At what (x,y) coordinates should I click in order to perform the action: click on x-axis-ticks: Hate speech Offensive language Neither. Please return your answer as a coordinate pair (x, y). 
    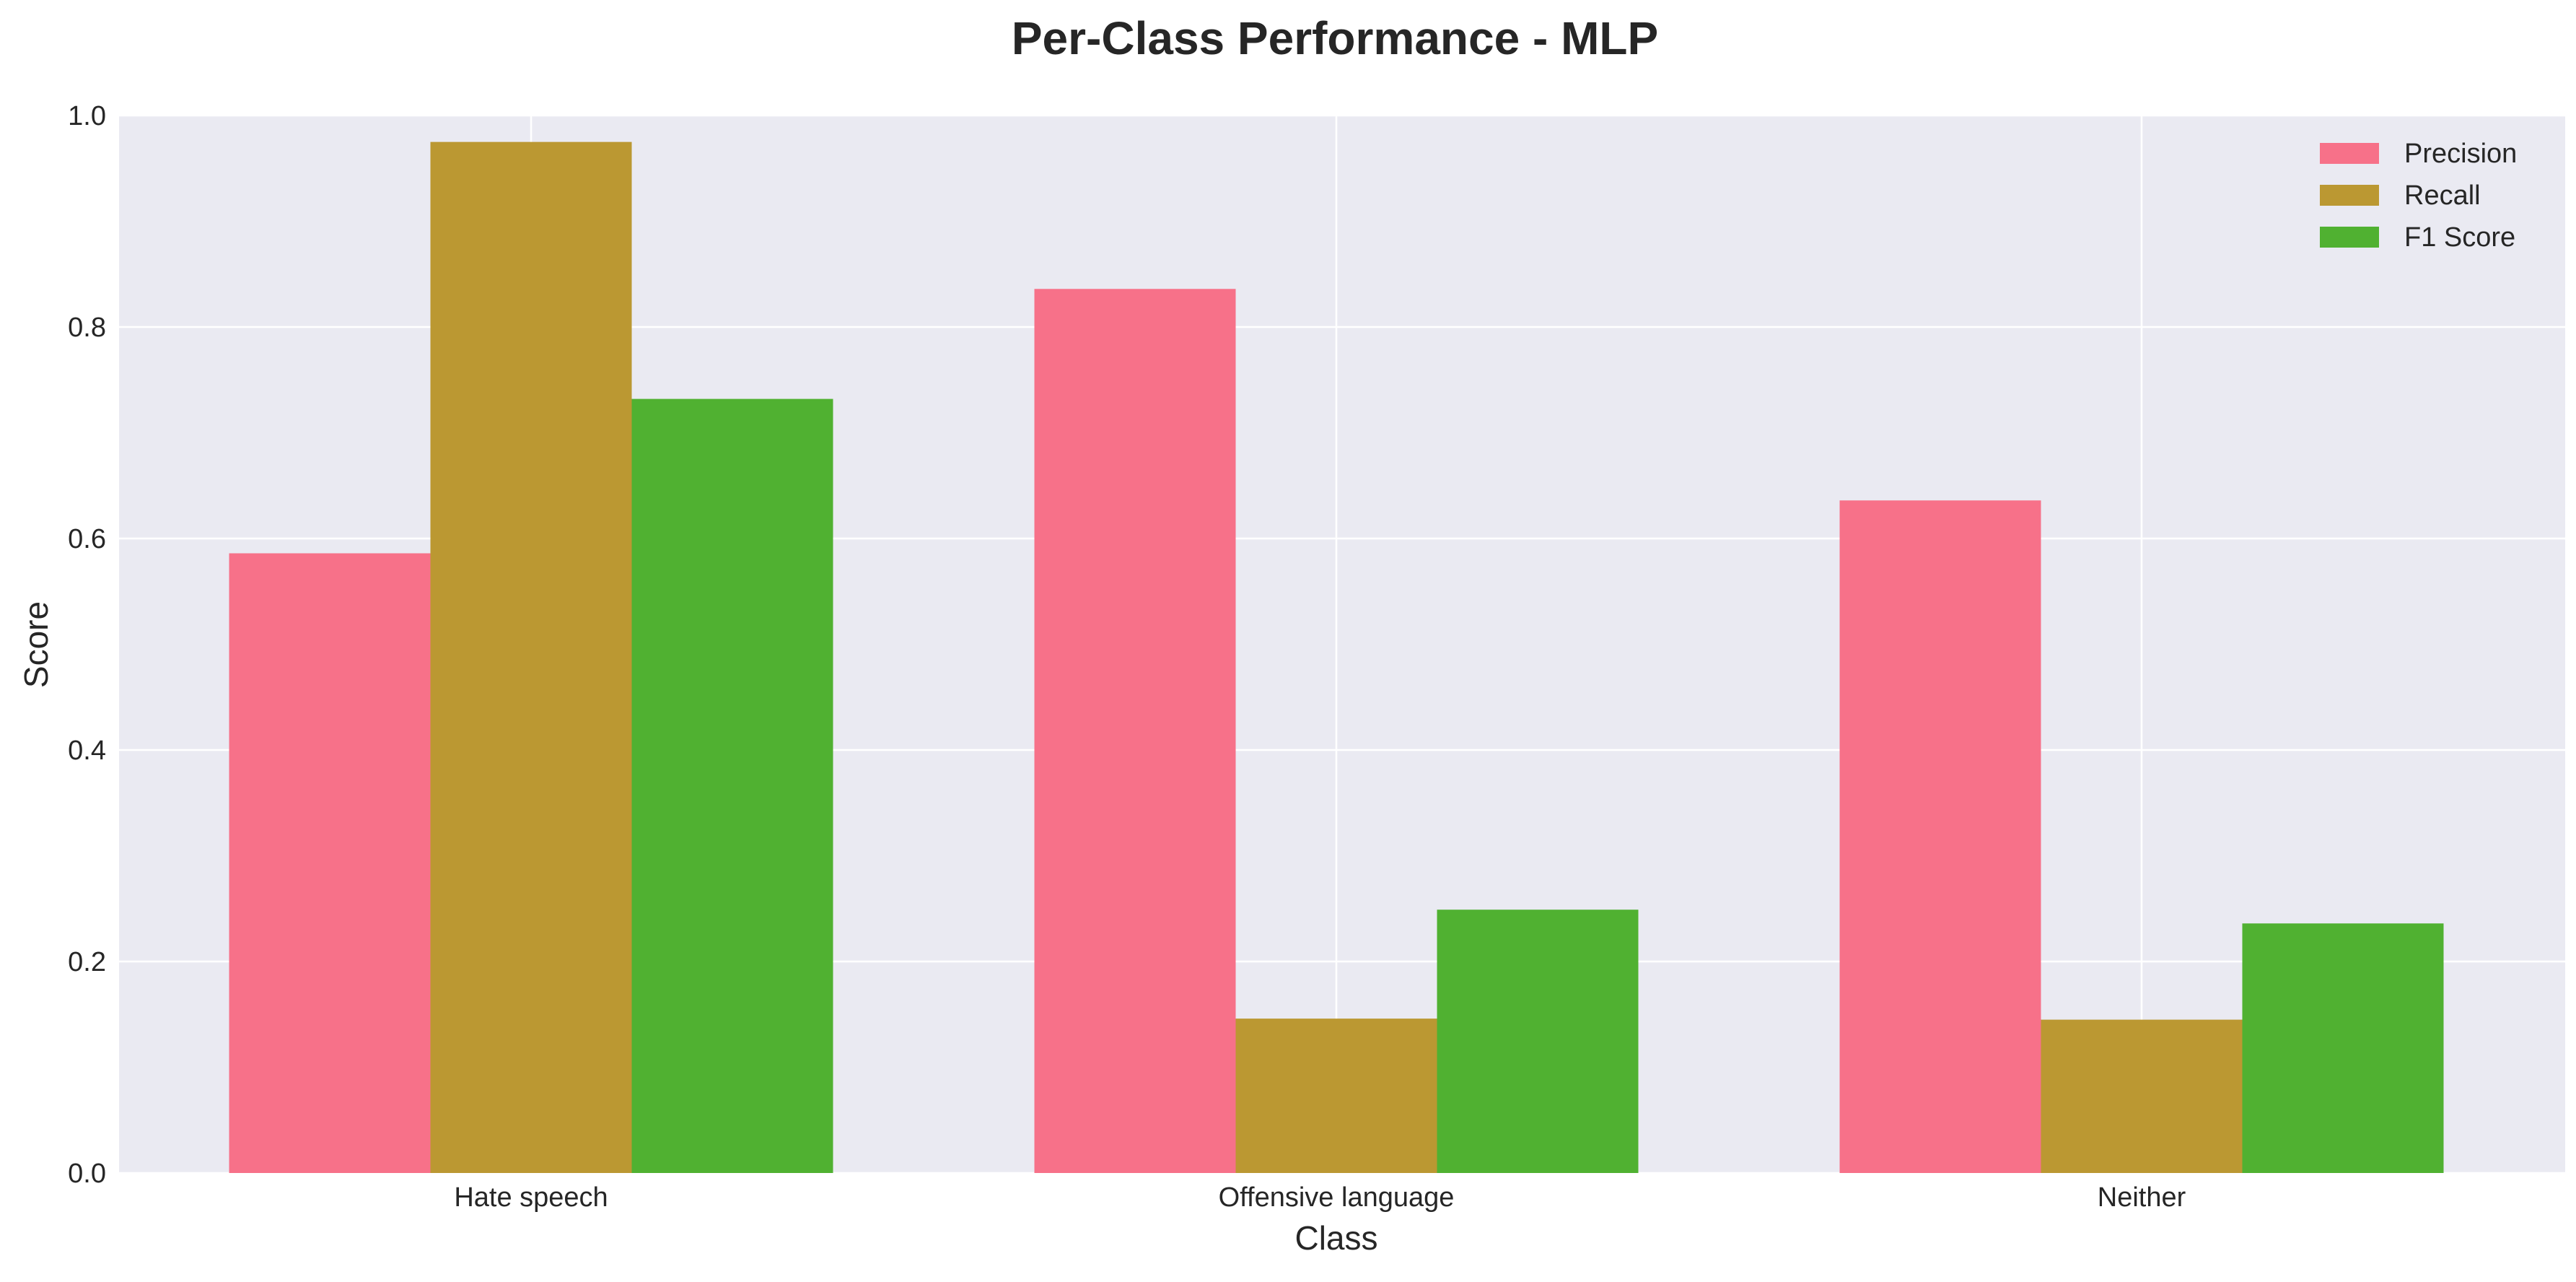
    Looking at the image, I should click on (1320, 1198).